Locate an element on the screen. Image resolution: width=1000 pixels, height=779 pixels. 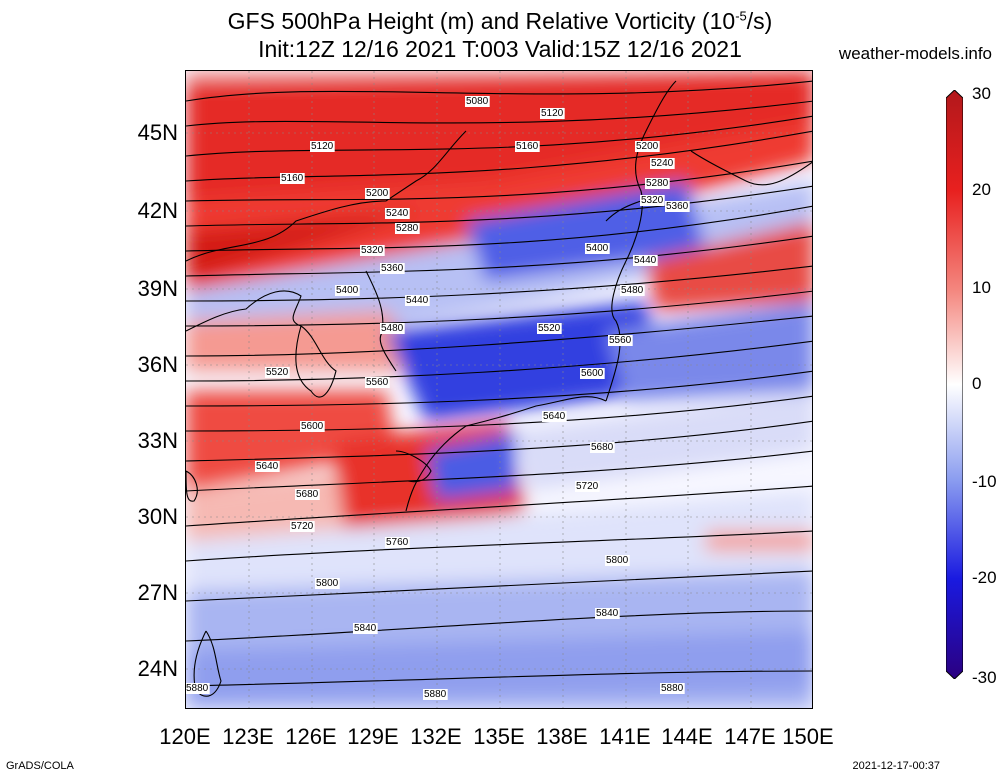
lat-label: 45N is located at coordinates (157, 132).